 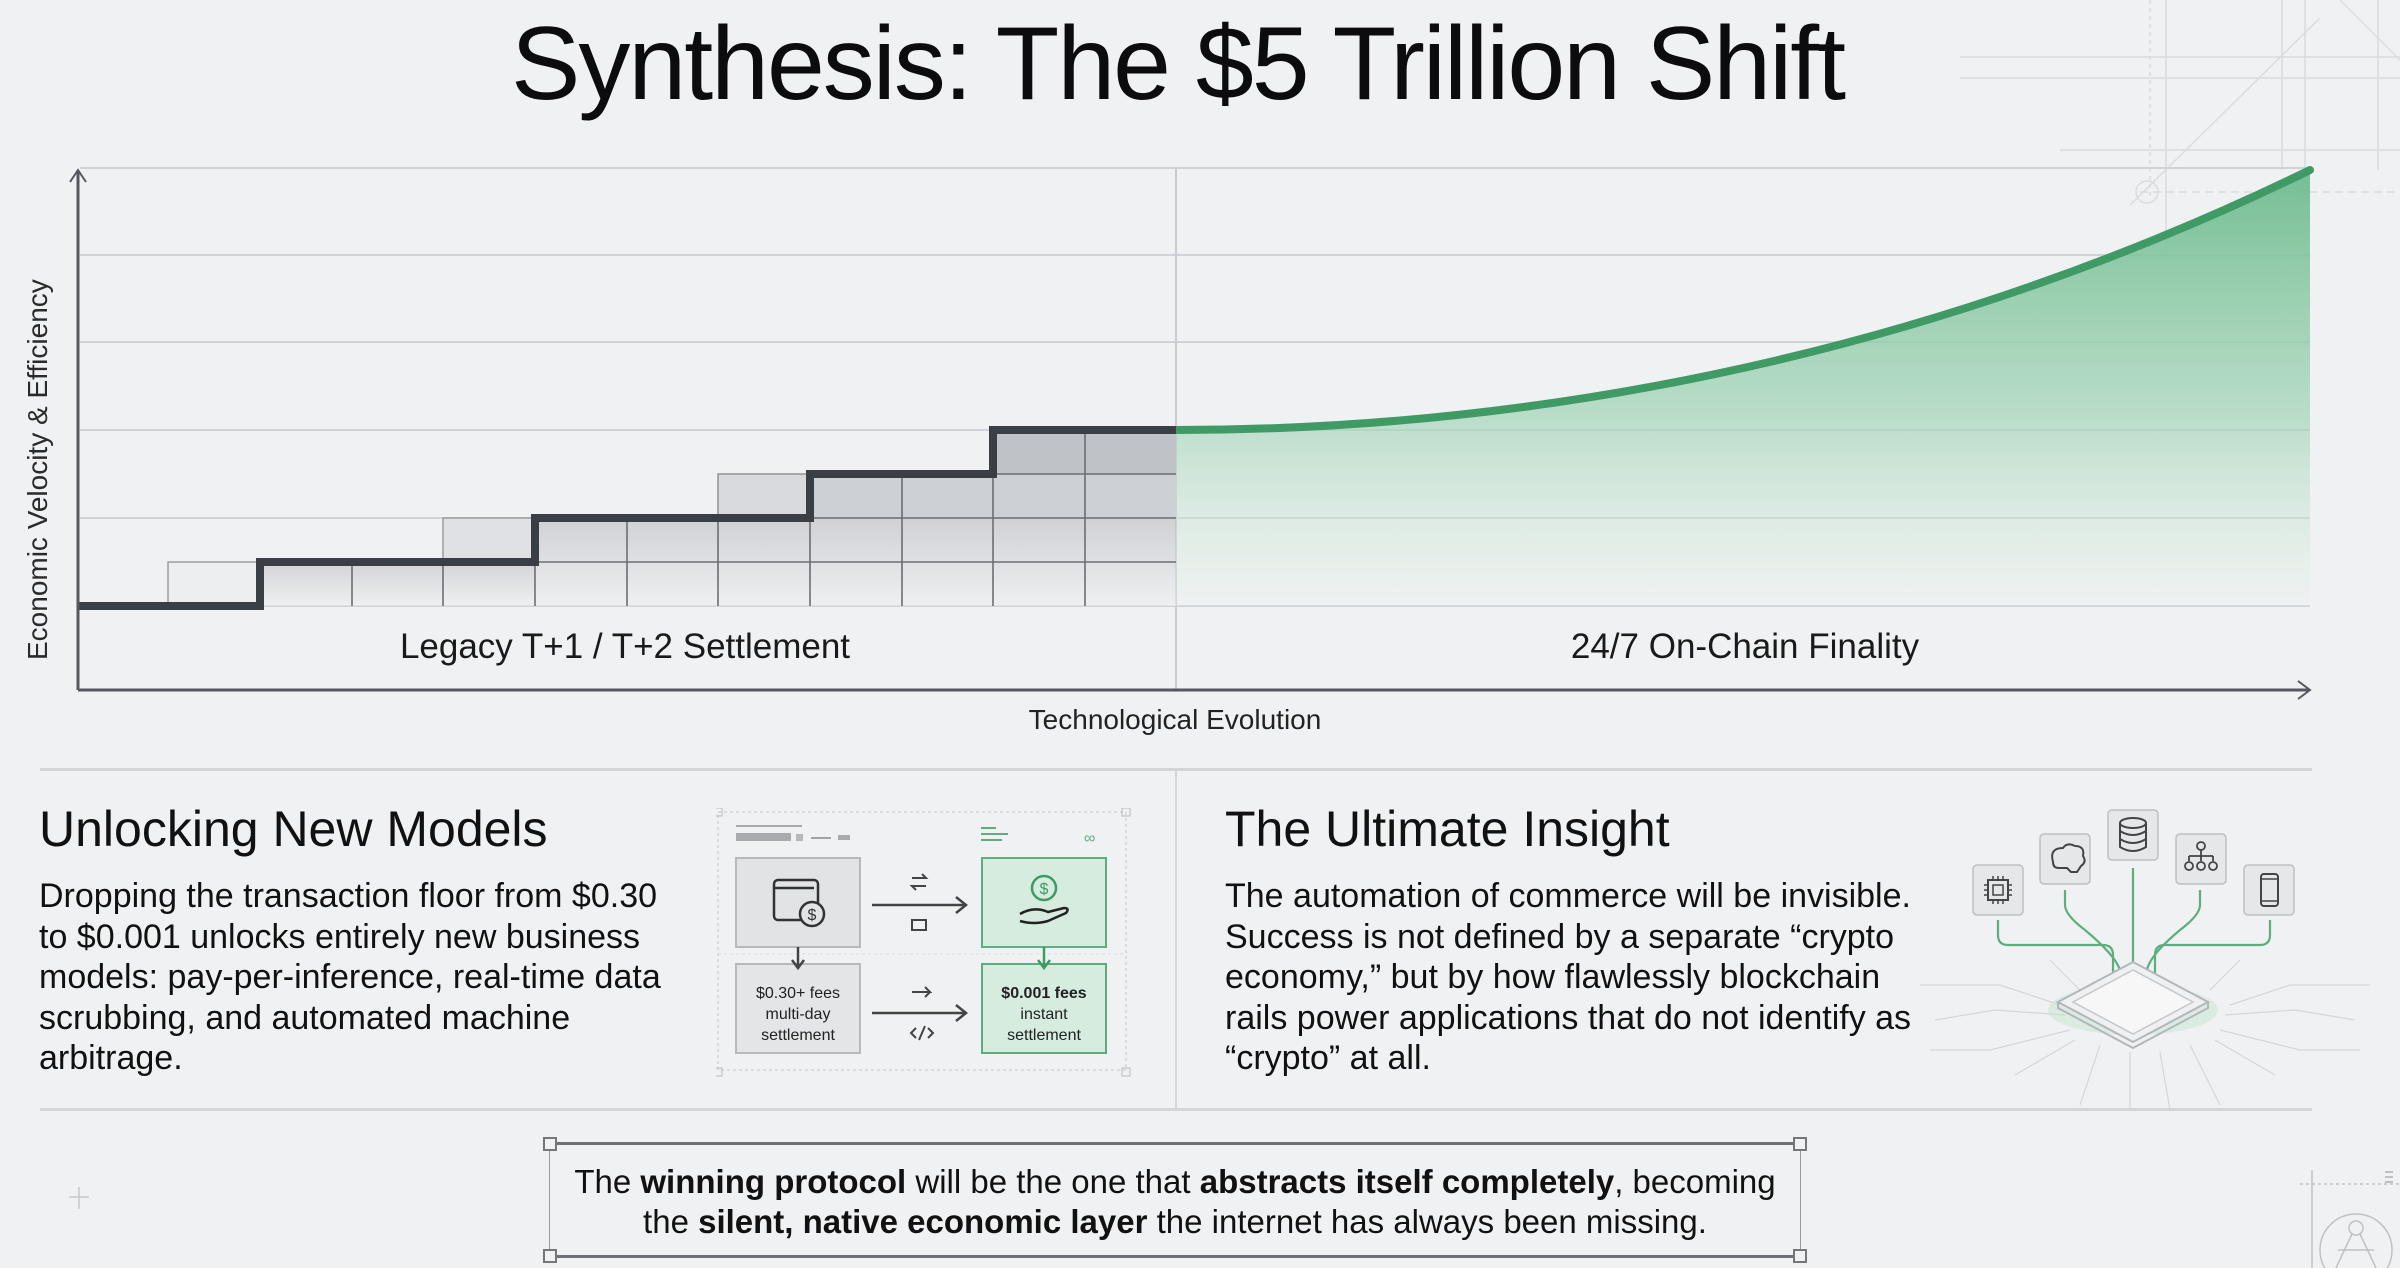 I want to click on quote-text: the internet has always been missing., so click(x=1427, y=1221).